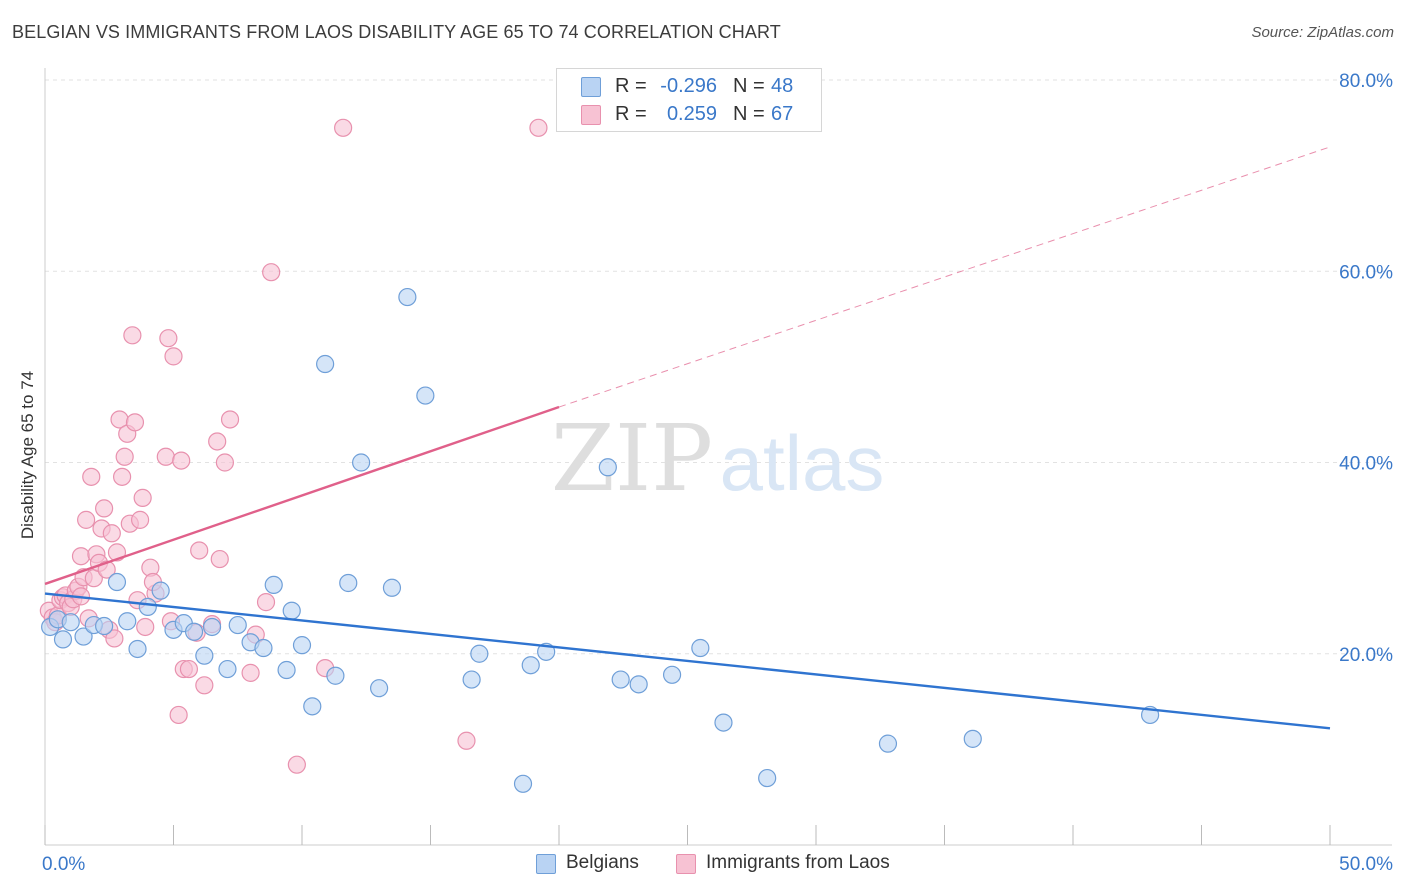  Describe the element at coordinates (1366, 272) in the screenshot. I see `y-tick-label: 60.0%` at that location.